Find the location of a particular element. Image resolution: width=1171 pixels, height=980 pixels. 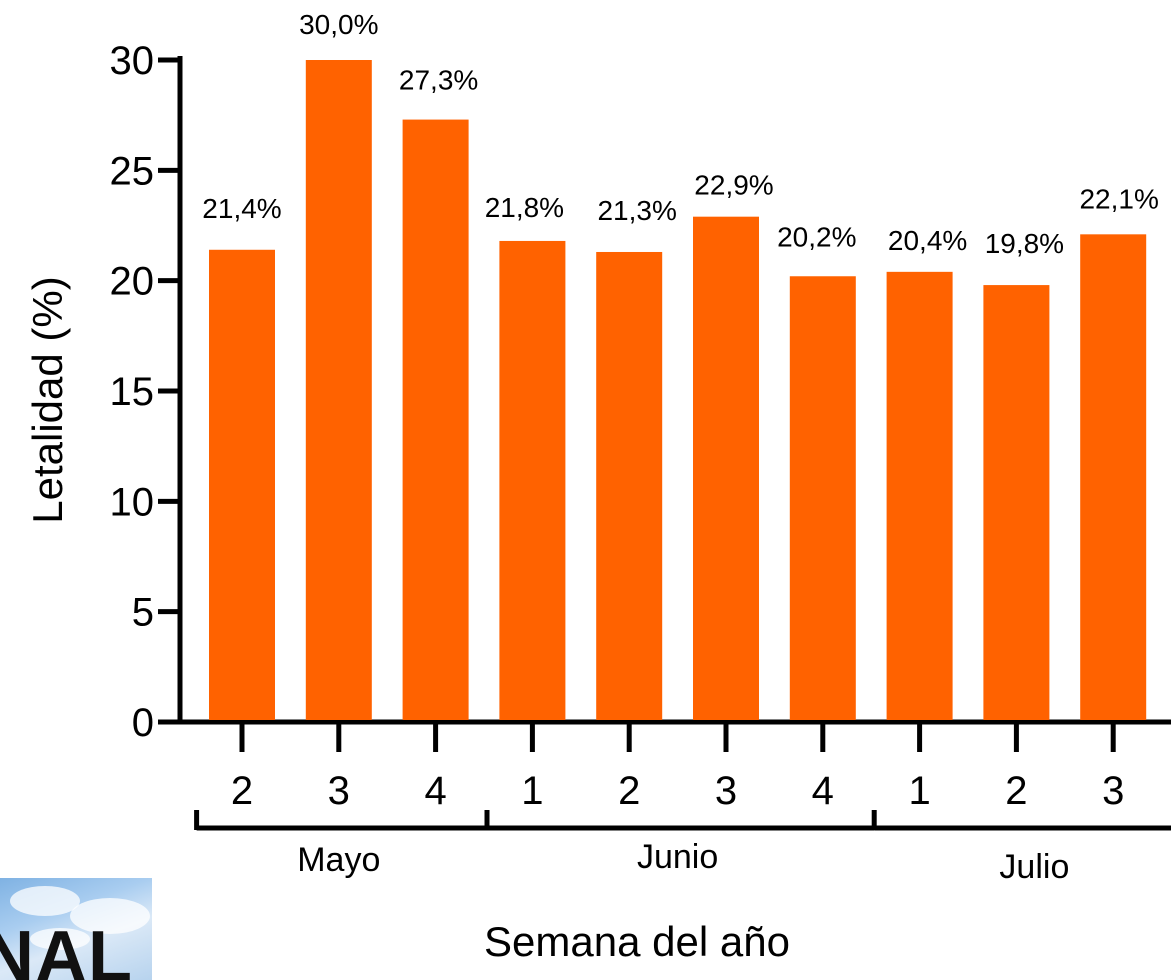

data-label: 19,8% is located at coordinates (1024, 243).